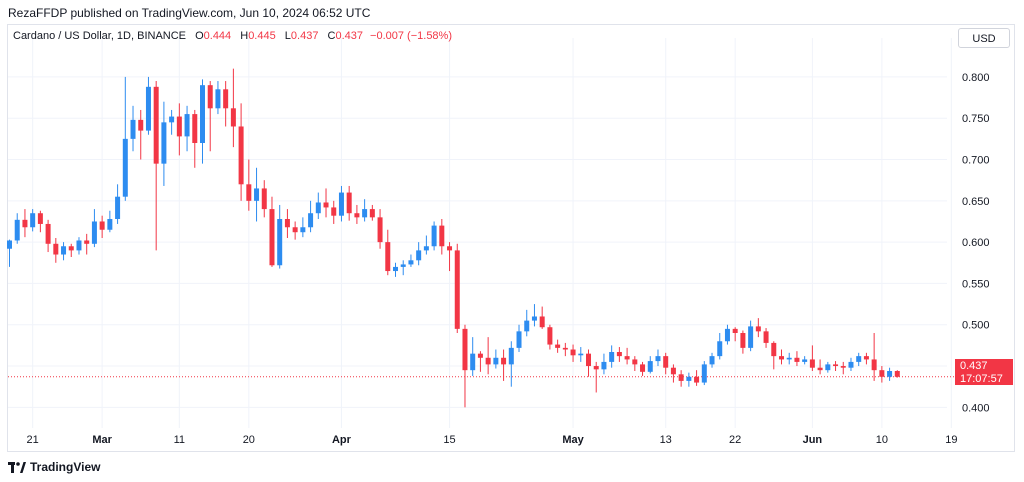 This screenshot has height=482, width=1024. What do you see at coordinates (976, 243) in the screenshot?
I see `price-tick-label: 0.600` at bounding box center [976, 243].